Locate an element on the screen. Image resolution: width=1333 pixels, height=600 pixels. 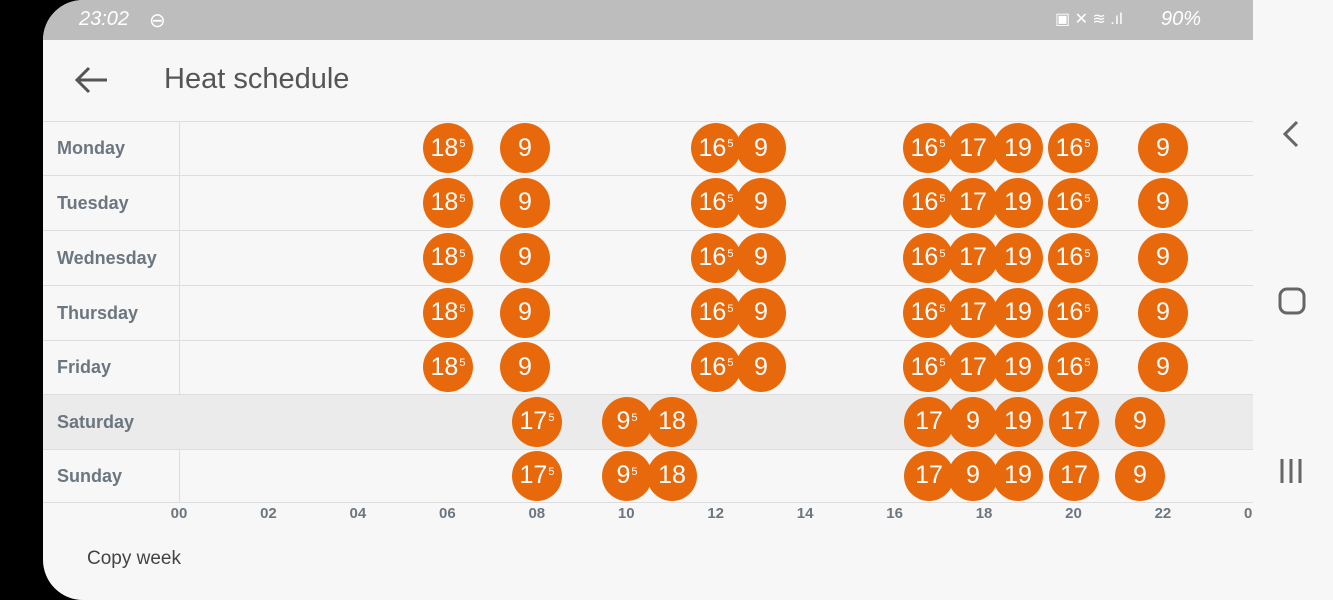
time-tick-label: 06 is located at coordinates (447, 513).